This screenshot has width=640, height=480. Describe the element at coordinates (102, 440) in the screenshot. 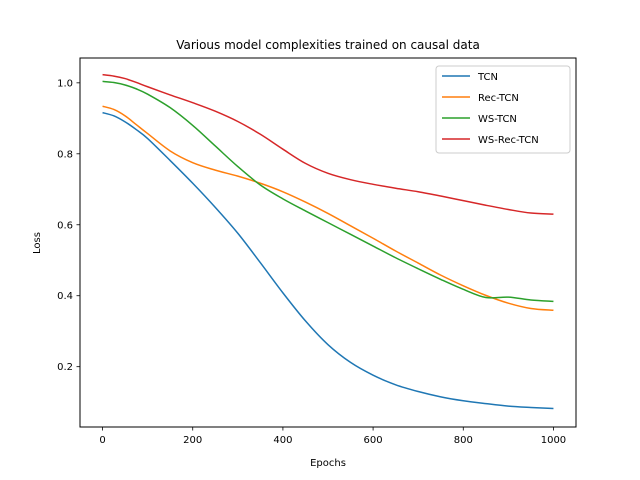

I see `x-tick-label: 0` at that location.